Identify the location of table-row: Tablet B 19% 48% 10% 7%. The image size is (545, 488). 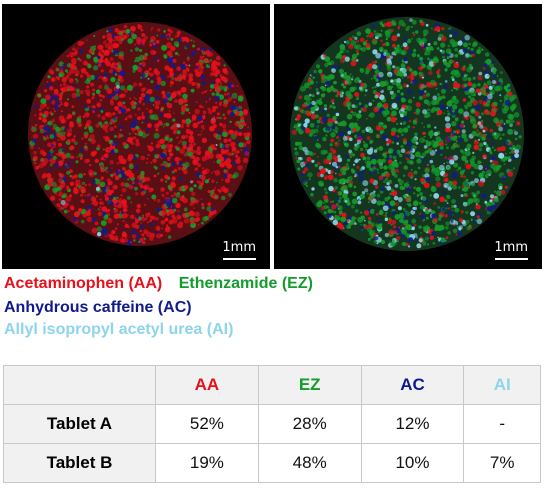
(272, 463).